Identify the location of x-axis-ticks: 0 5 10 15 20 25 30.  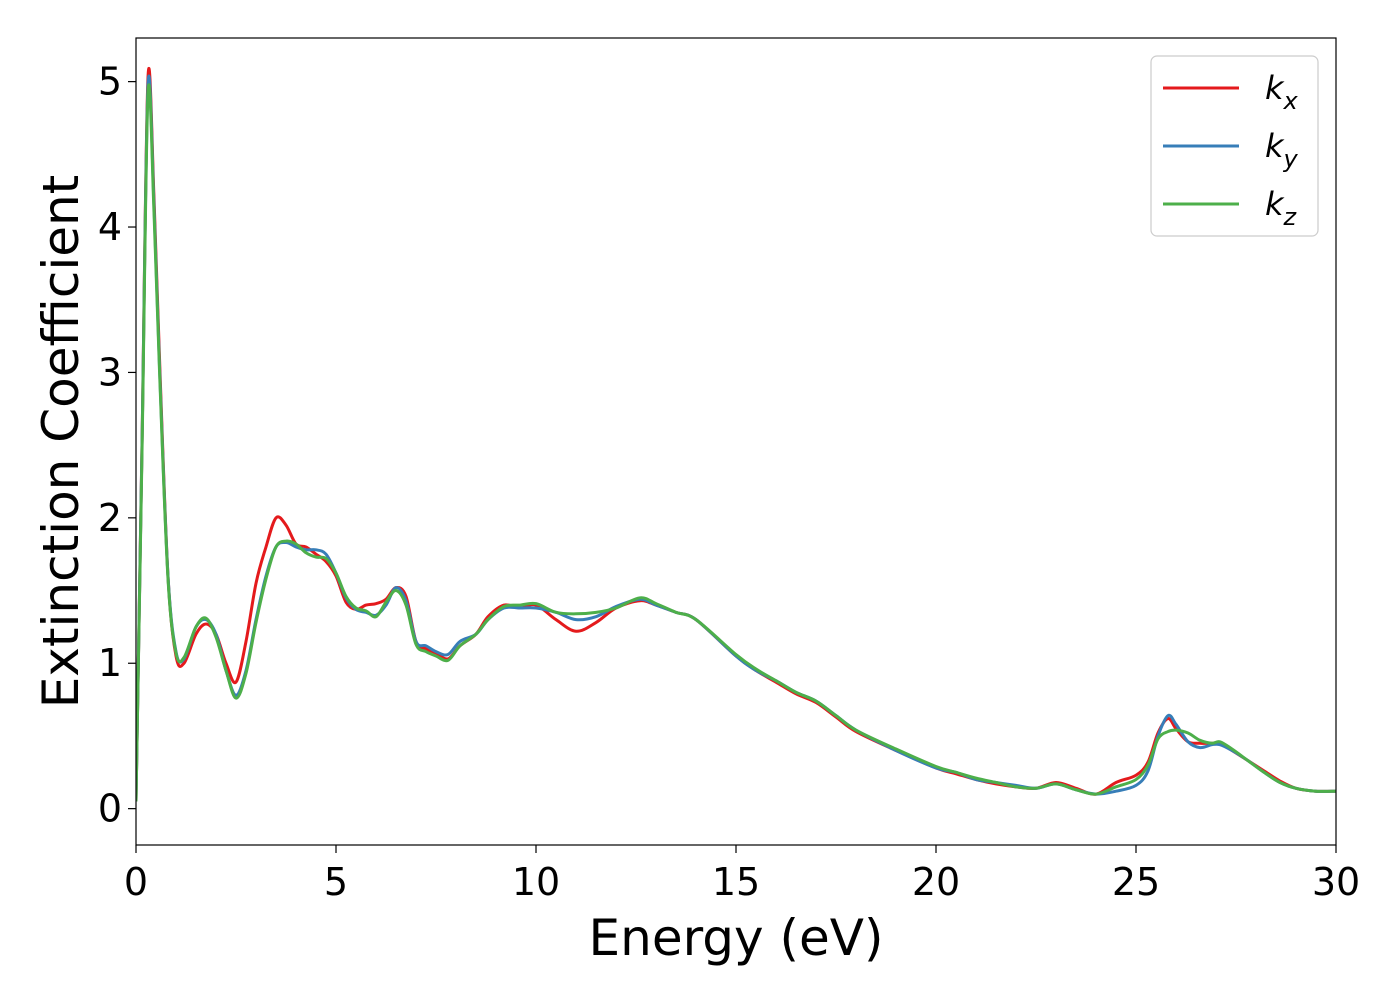
(742, 874).